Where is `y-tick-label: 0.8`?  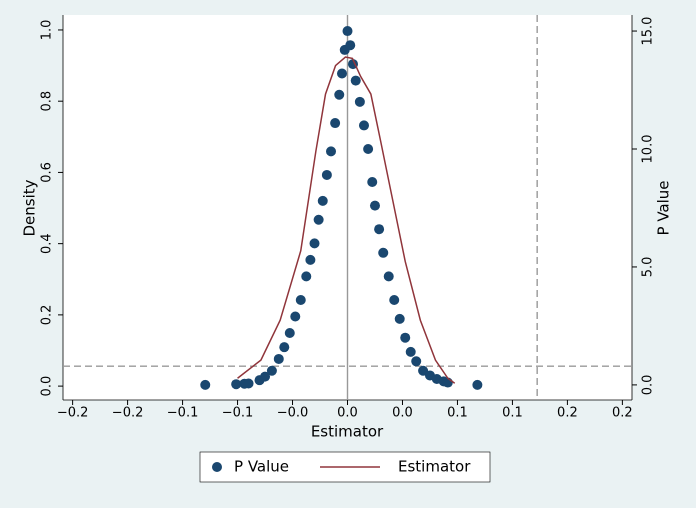
y-tick-label: 0.8 is located at coordinates (47, 101).